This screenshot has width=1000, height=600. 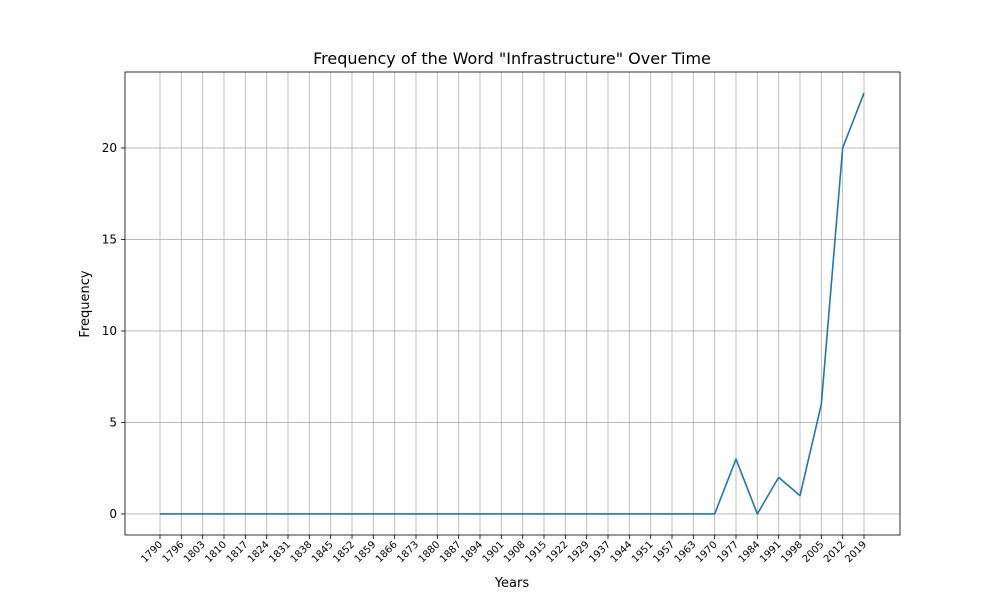 I want to click on y-axis-ticks: 0 5 10 15 20, so click(x=113, y=331).